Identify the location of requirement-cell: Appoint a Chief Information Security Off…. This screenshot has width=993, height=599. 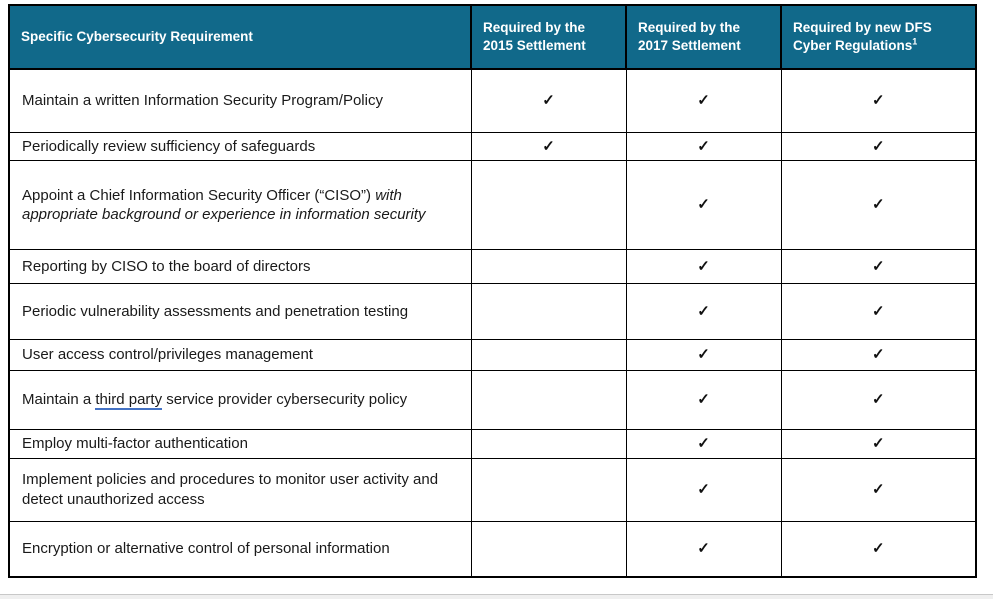
(240, 205).